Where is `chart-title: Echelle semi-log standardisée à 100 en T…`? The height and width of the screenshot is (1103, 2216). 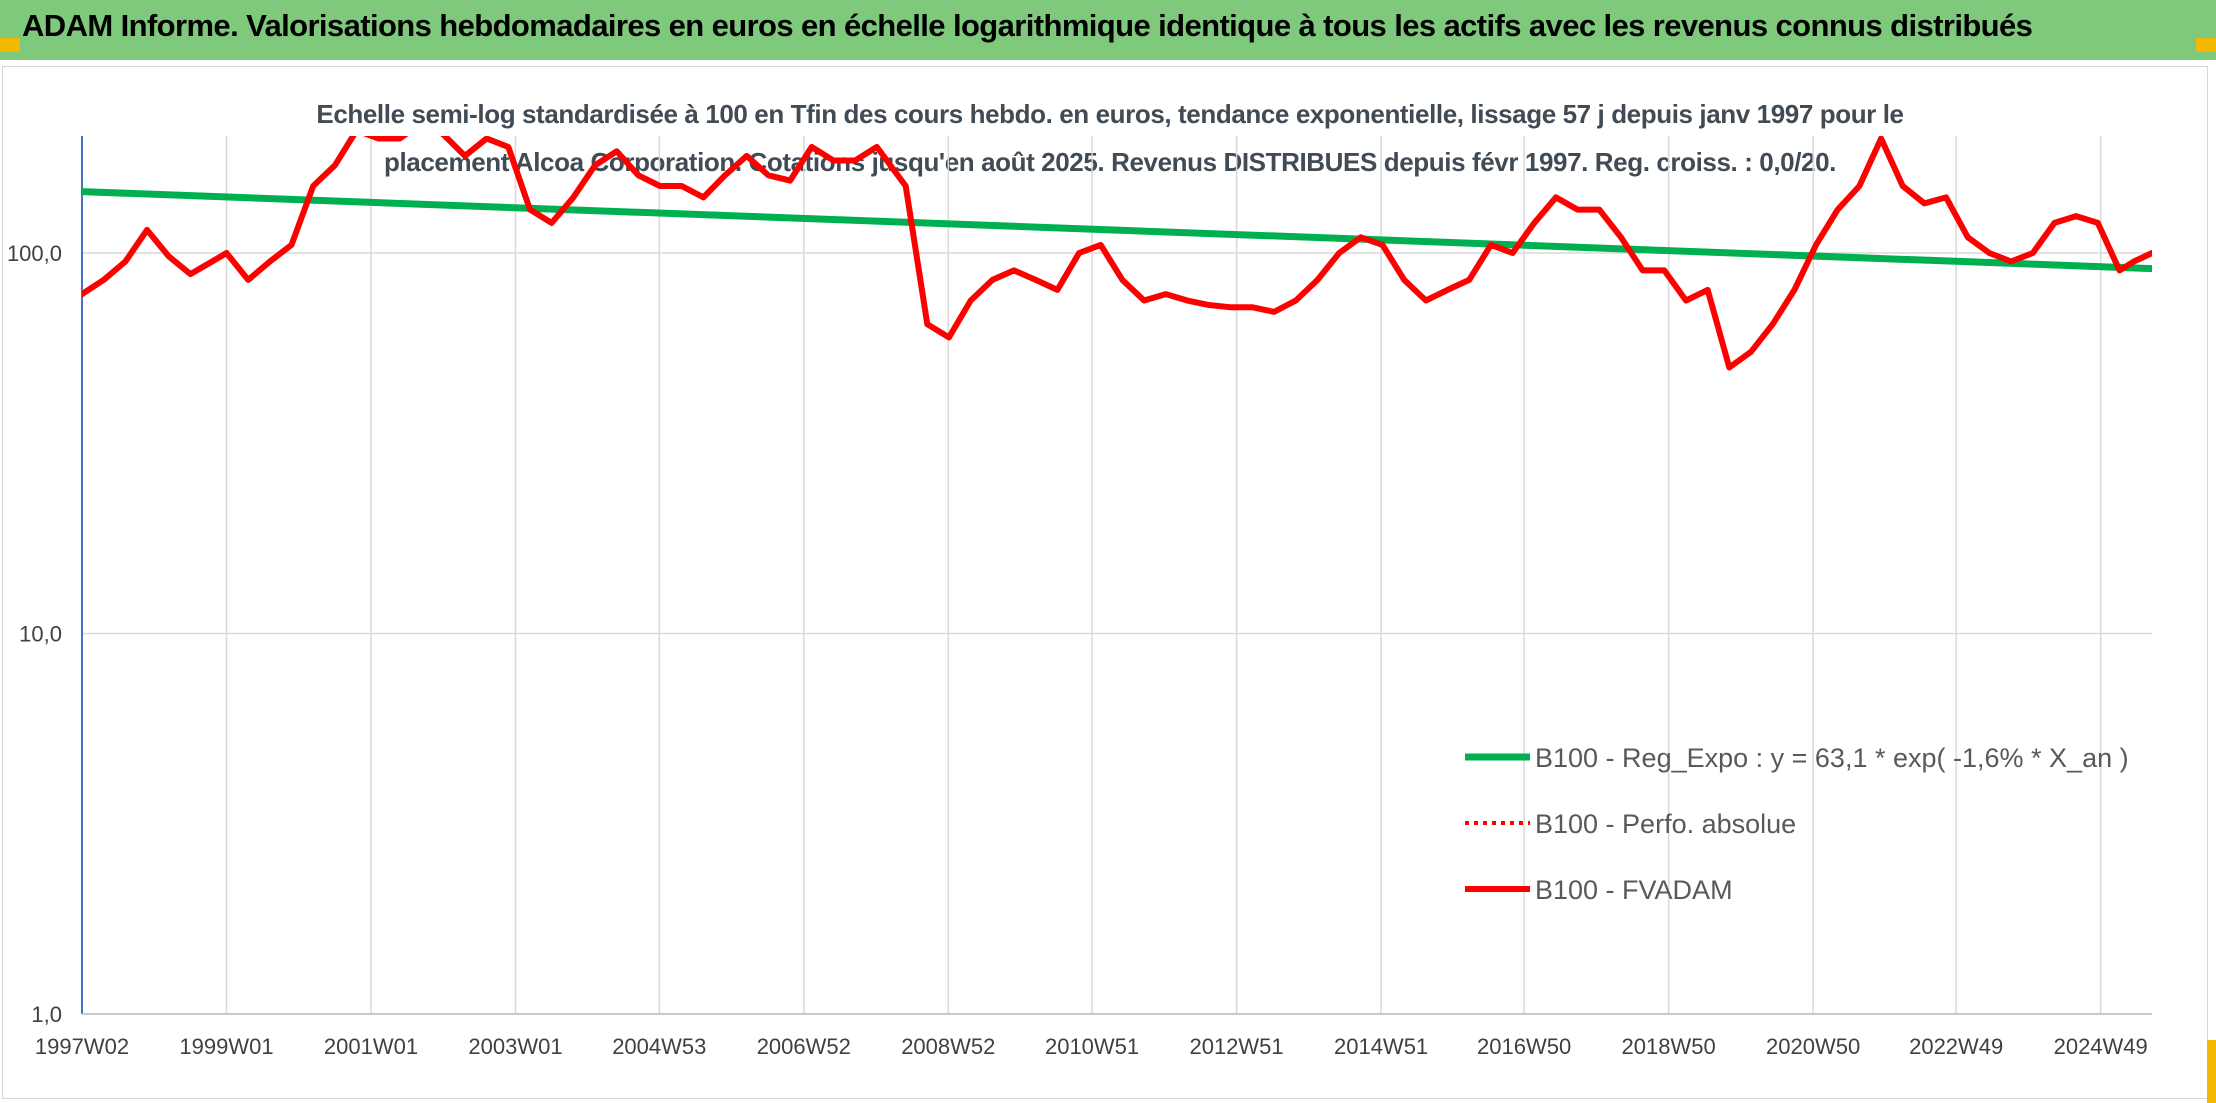
chart-title: Echelle semi-log standardisée à 100 en T… is located at coordinates (1110, 138).